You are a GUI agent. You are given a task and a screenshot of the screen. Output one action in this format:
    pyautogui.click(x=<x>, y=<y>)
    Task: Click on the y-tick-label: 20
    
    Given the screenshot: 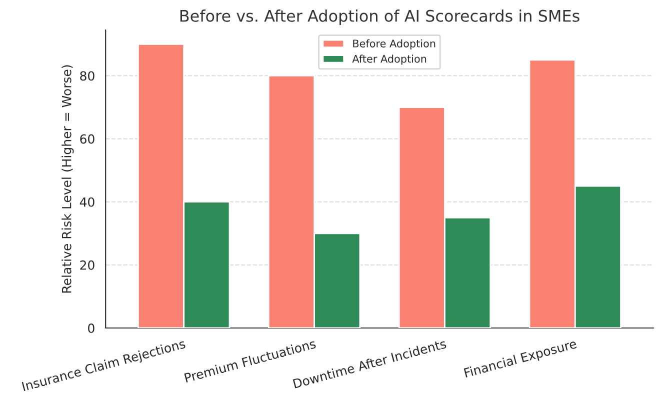 What is the action you would take?
    pyautogui.click(x=87, y=265)
    